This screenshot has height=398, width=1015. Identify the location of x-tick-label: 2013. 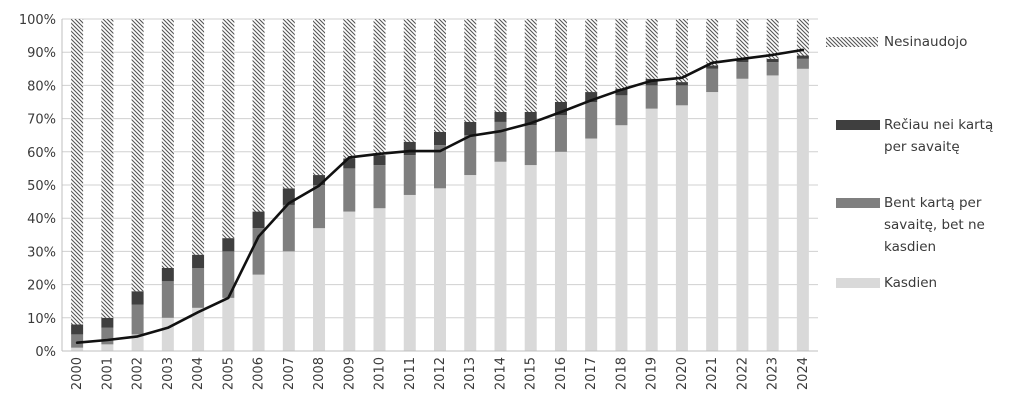
(470, 373).